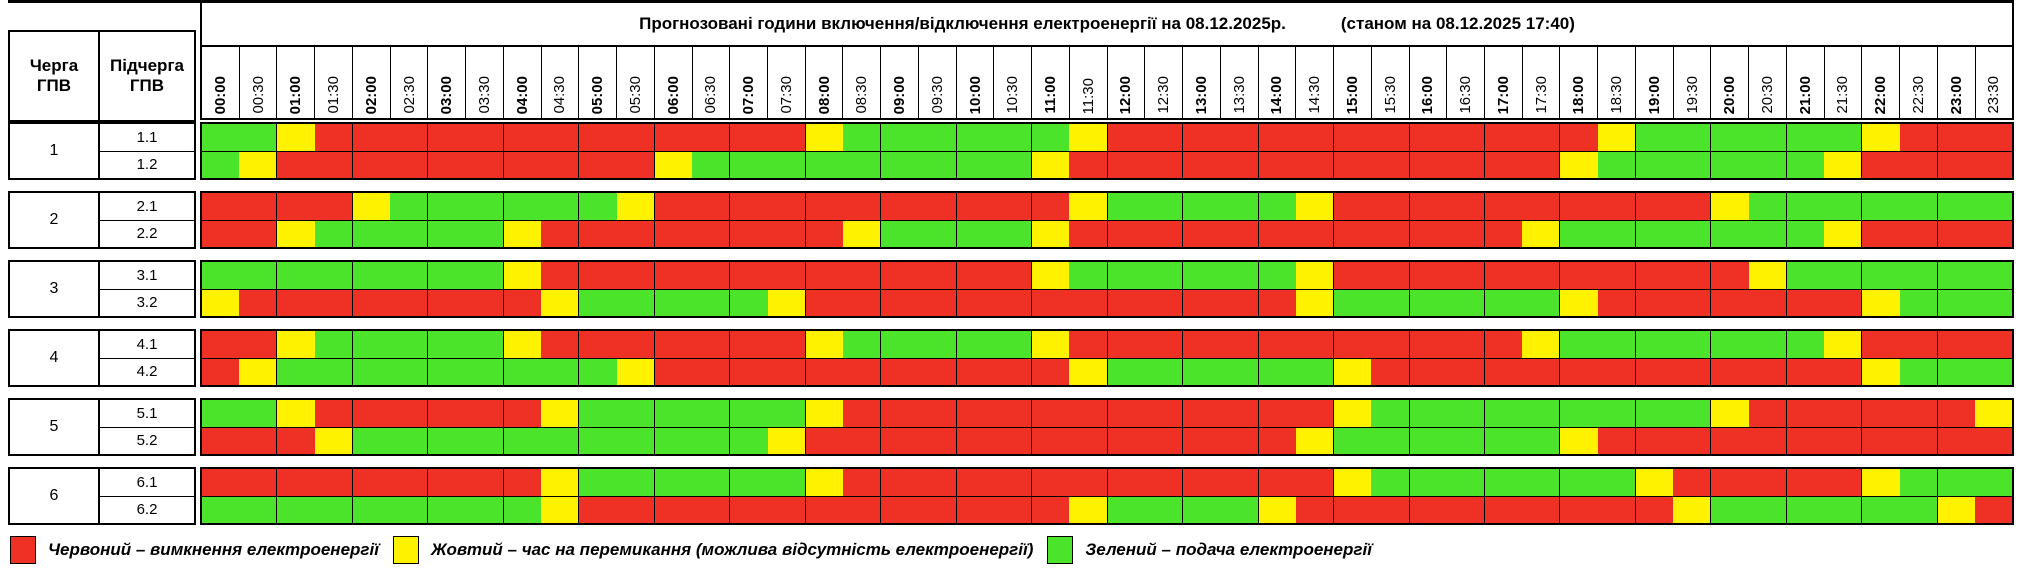 The image size is (2020, 570). What do you see at coordinates (1060, 550) in the screenshot?
I see `legend-swatch-green` at bounding box center [1060, 550].